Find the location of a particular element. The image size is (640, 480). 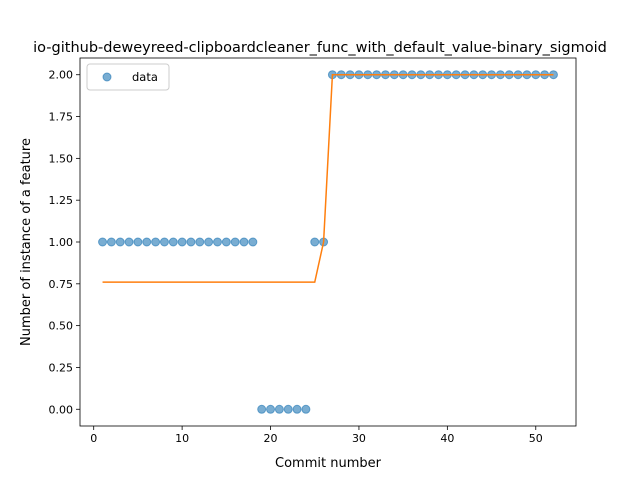

x-tick-label: 40 is located at coordinates (447, 438).